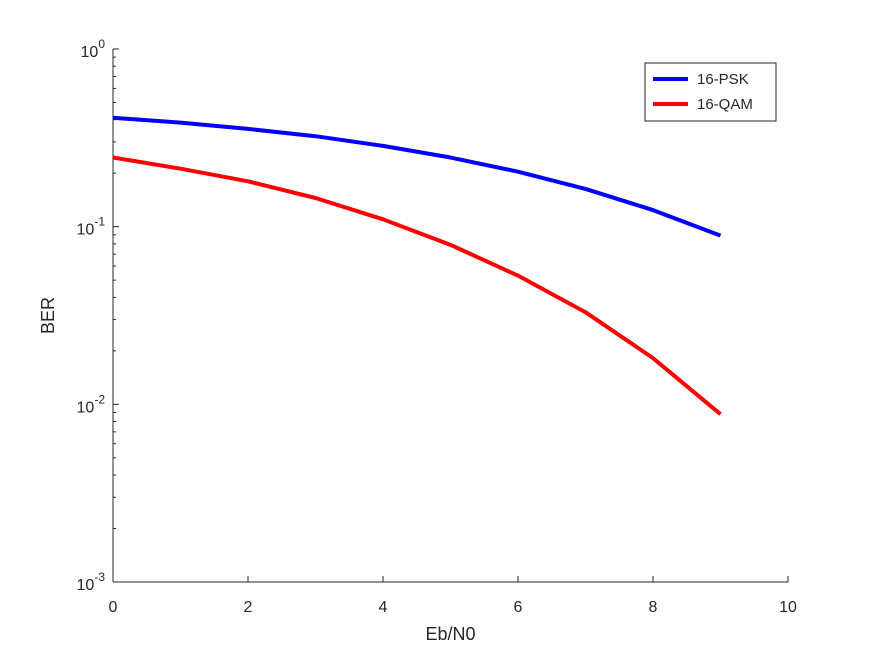 Image resolution: width=871 pixels, height=654 pixels. I want to click on y-tick-label: 10⁻², so click(91, 404).